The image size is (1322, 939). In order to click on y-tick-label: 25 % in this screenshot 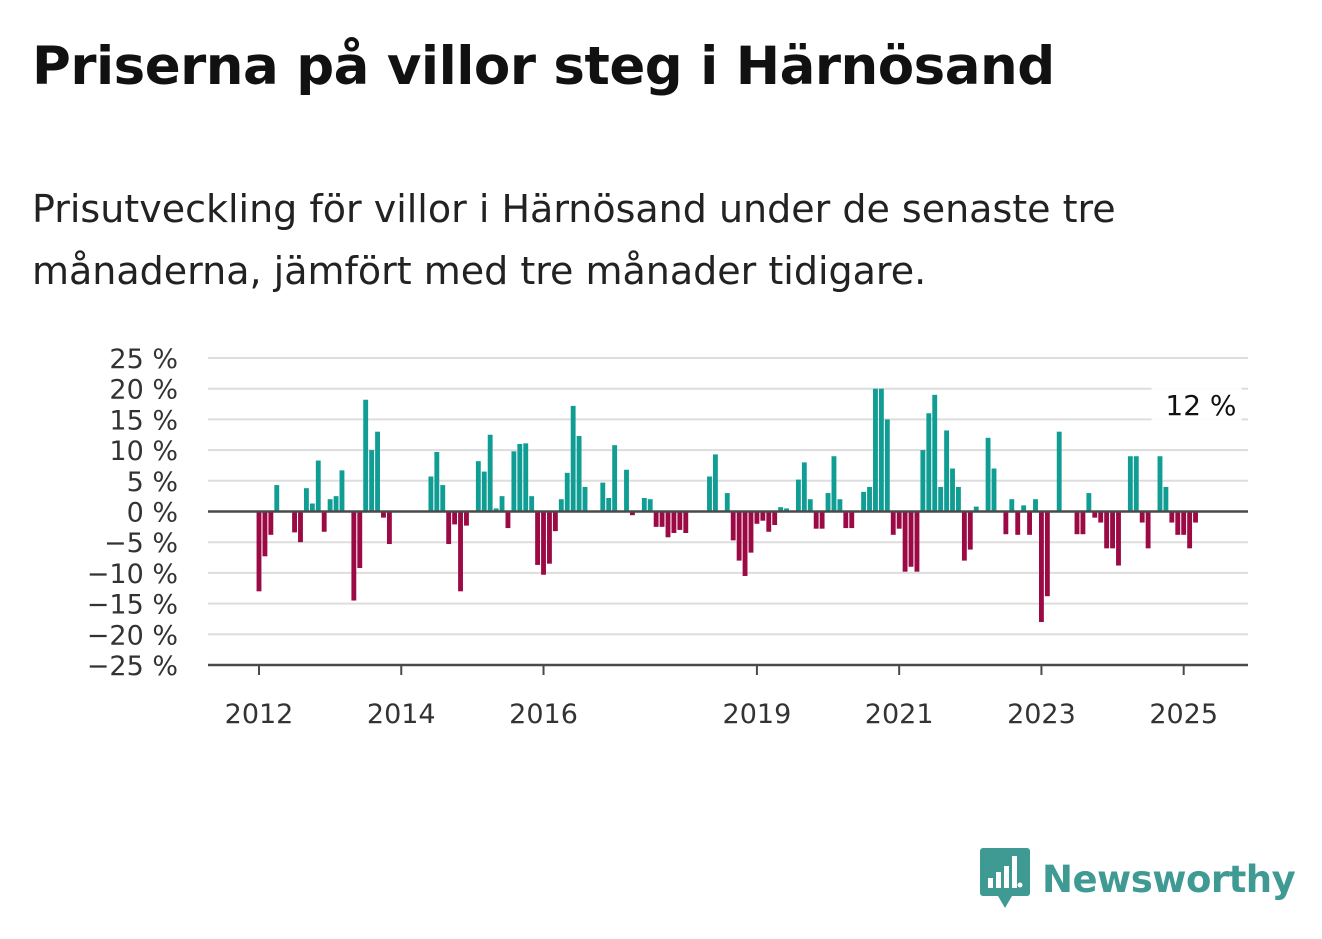, I will do `click(143, 359)`.